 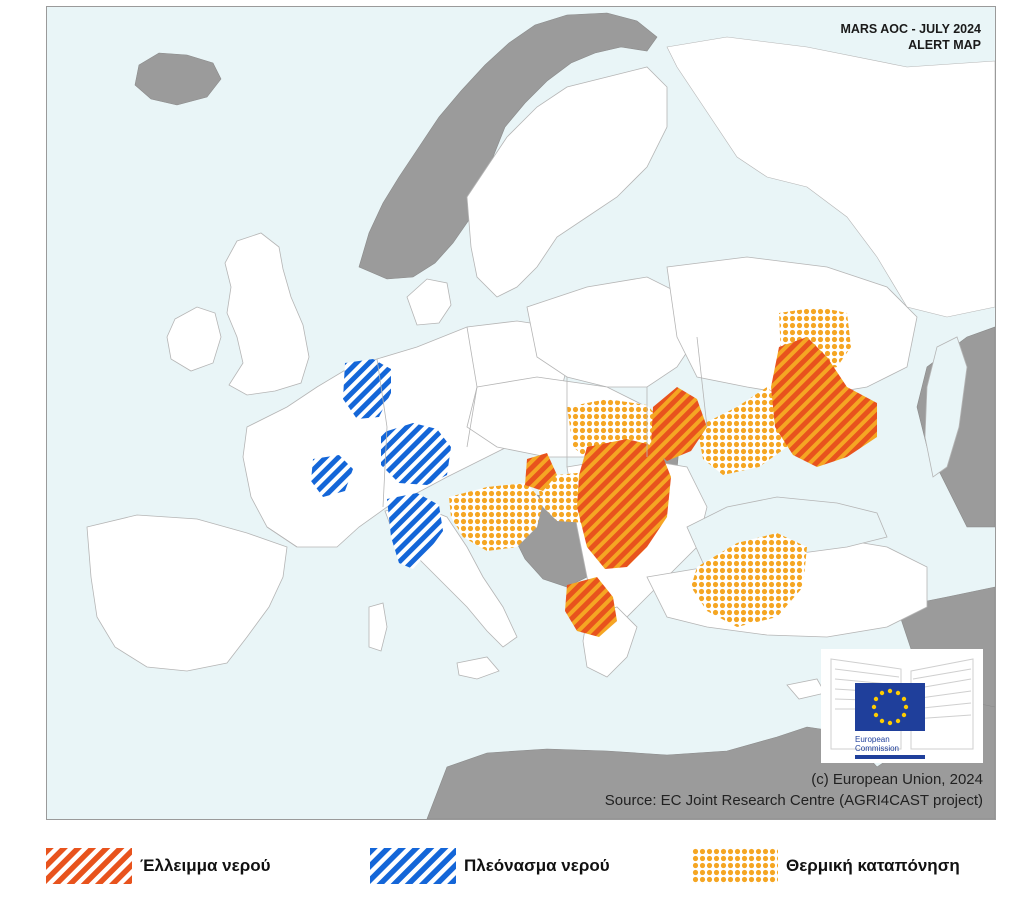 I want to click on deficit-north-greece, so click(x=591, y=607).